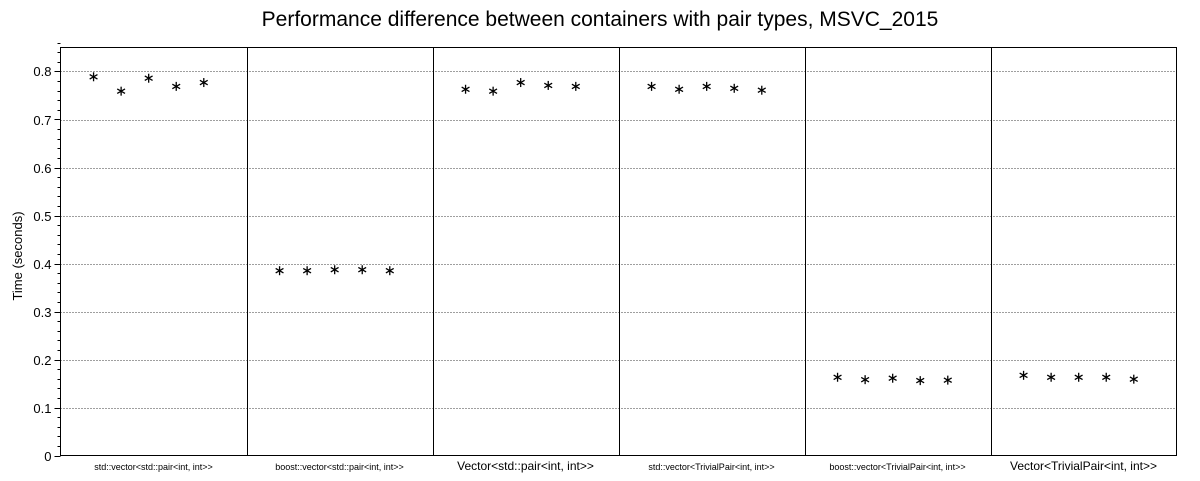 This screenshot has height=481, width=1200. I want to click on y-tick-label: 0.5, so click(42, 216).